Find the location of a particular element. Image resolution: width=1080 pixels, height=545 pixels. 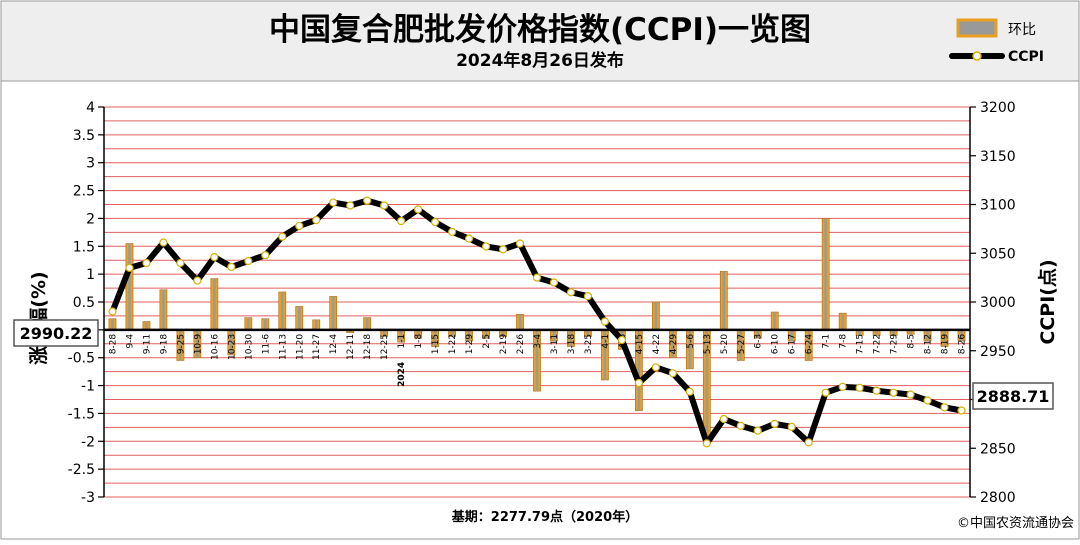

x-tick-label-6-3: 6-3 is located at coordinates (759, 341).